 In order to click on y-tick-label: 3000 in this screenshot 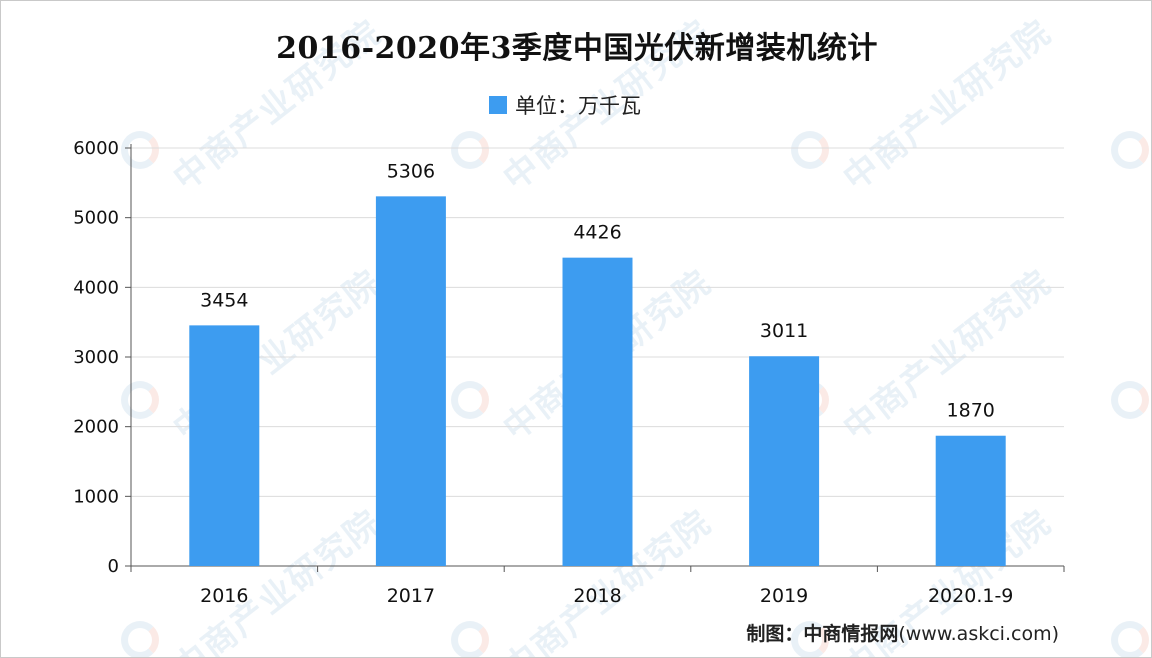, I will do `click(96, 357)`.